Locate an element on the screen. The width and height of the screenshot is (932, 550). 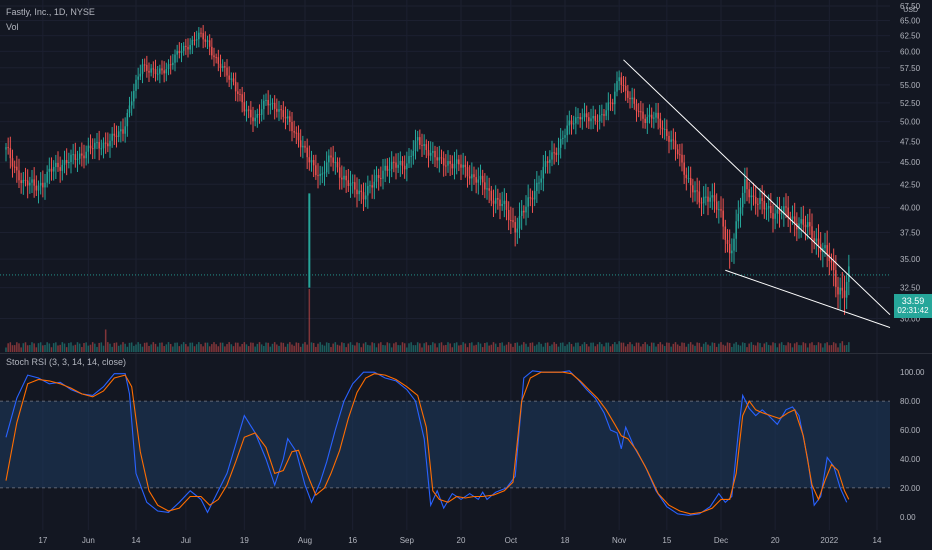
trendlines is located at coordinates (757, 194).